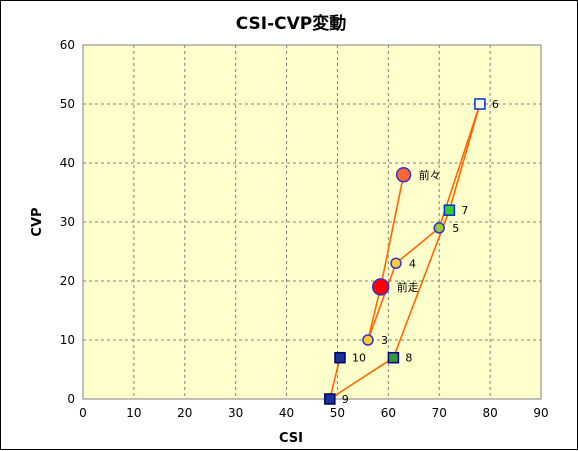 The height and width of the screenshot is (451, 578). Describe the element at coordinates (37, 221) in the screenshot. I see `y-axis-title: CVP` at that location.